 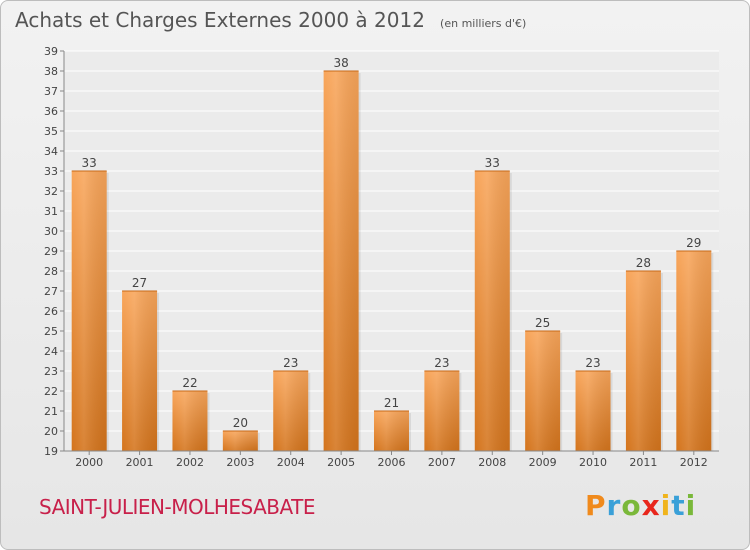 What do you see at coordinates (543, 462) in the screenshot?
I see `x-tick-label: 2009` at bounding box center [543, 462].